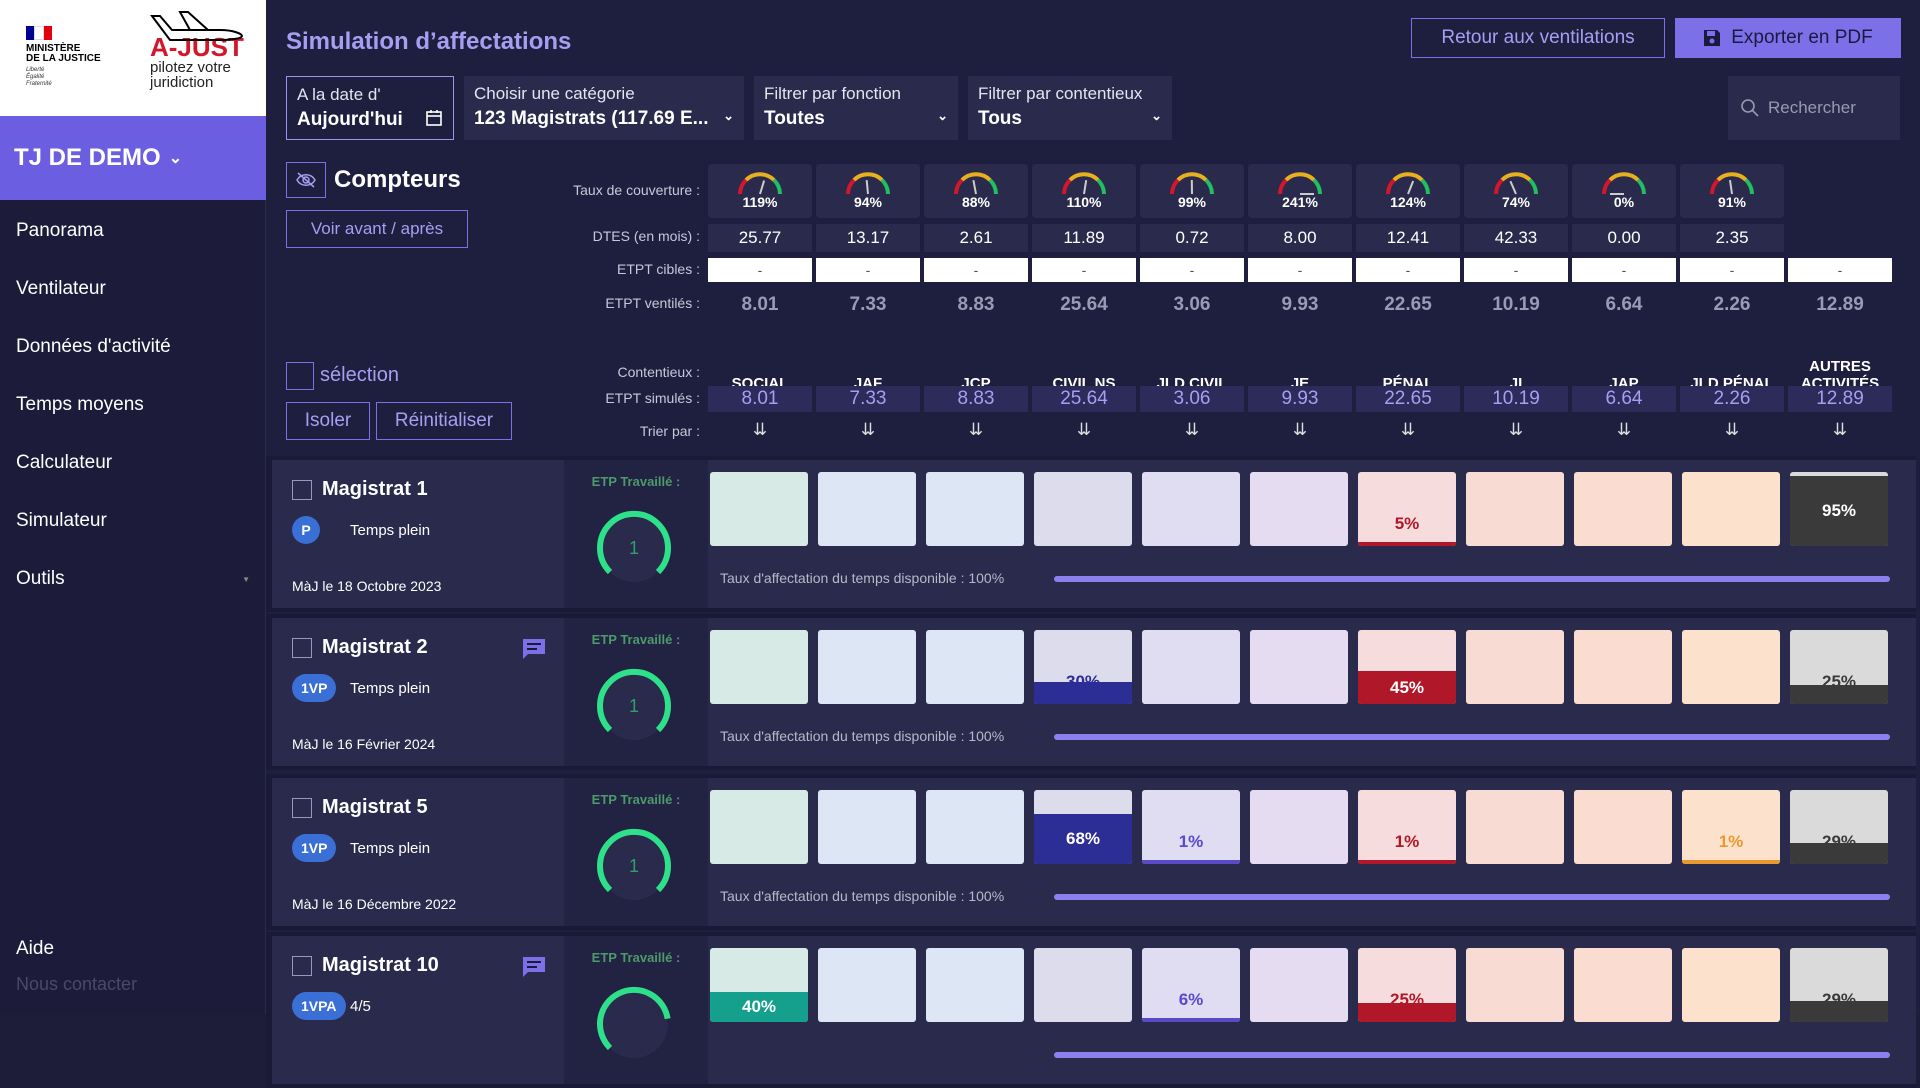 The image size is (1920, 1088). Describe the element at coordinates (759, 985) in the screenshot. I see `assignment-cell: 40%` at that location.